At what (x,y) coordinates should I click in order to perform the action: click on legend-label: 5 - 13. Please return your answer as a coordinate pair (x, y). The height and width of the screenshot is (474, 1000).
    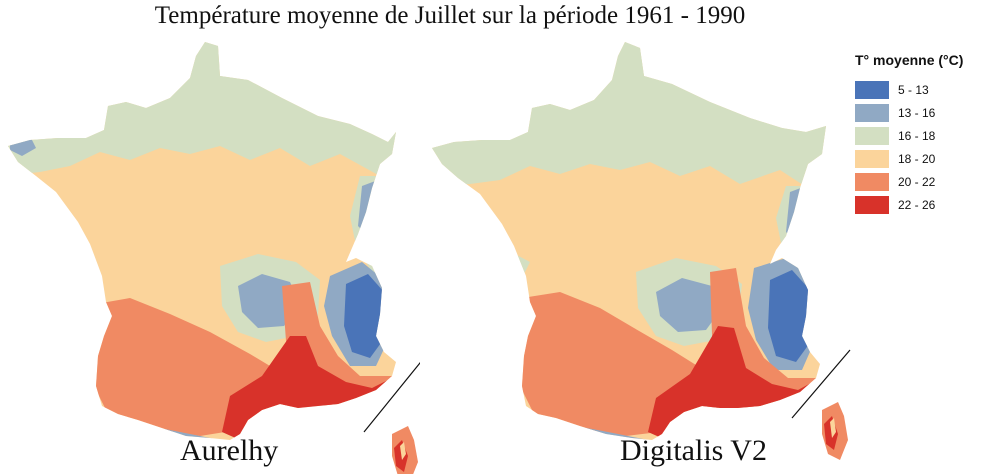
    Looking at the image, I should click on (913, 89).